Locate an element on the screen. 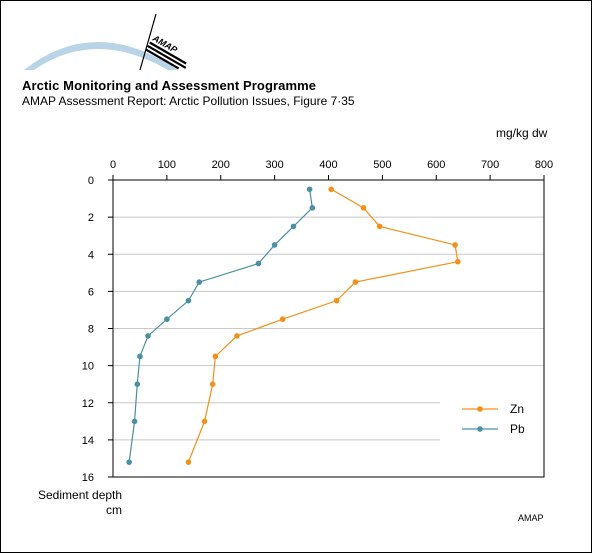  legend-label-pb: Pb is located at coordinates (517, 429).